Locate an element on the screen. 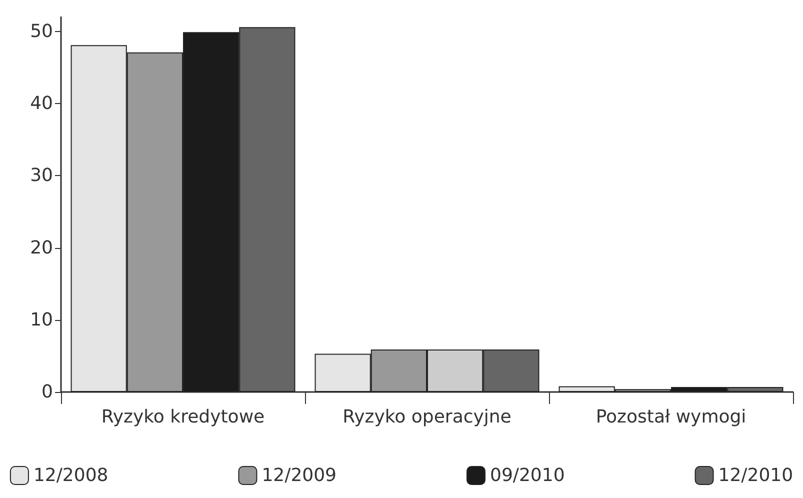 The image size is (803, 498). y-tick-label: 20 is located at coordinates (41, 247).